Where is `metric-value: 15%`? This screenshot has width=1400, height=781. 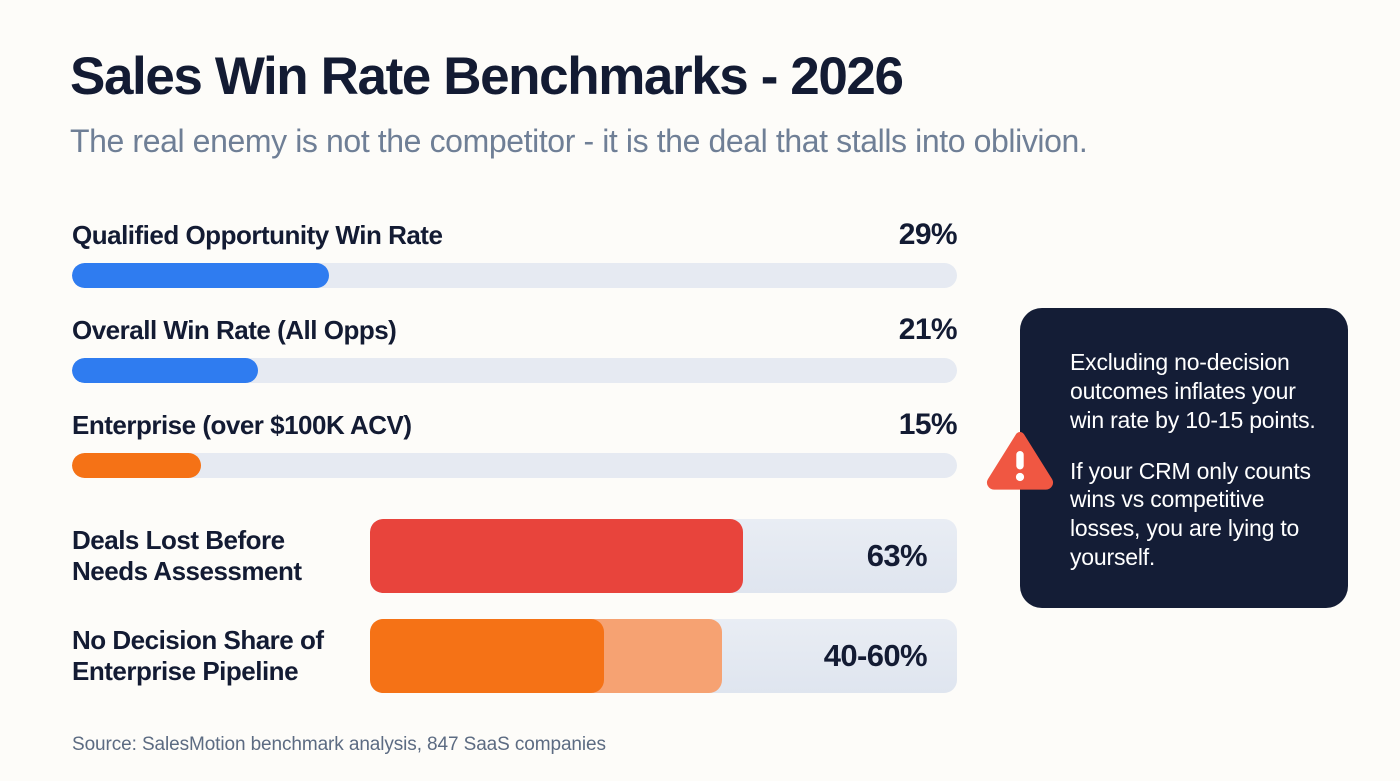
metric-value: 15% is located at coordinates (928, 424).